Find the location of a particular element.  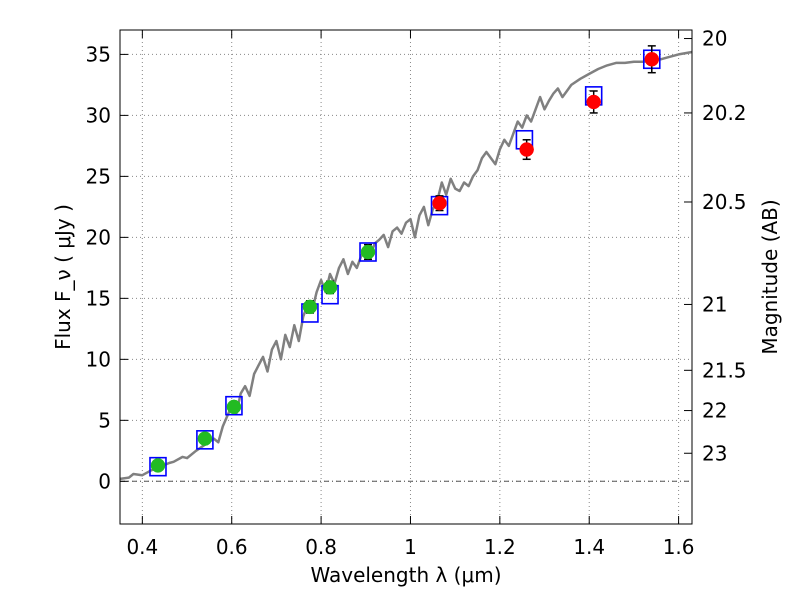

x-tick-label: 1 is located at coordinates (410, 547).